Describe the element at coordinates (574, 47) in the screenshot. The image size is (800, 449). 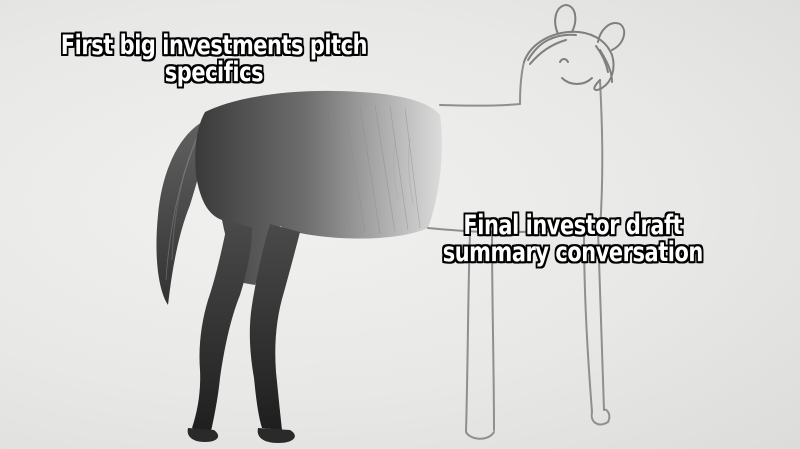
I see `horse-sketch-head` at that location.